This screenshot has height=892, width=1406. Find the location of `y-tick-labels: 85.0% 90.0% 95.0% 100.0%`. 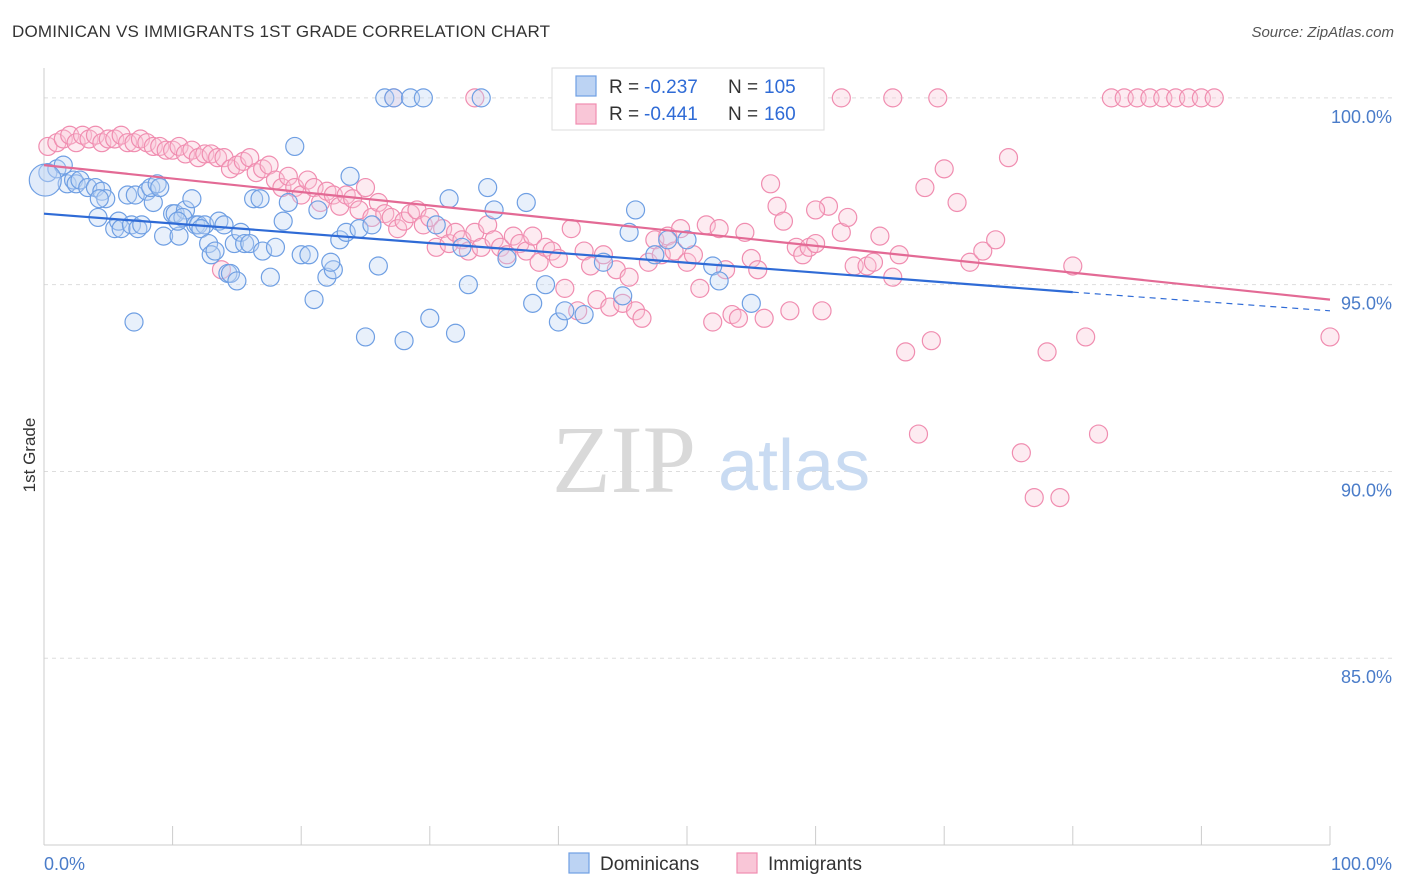

y-tick-labels: 85.0% 90.0% 95.0% 100.0% is located at coordinates (1361, 397).